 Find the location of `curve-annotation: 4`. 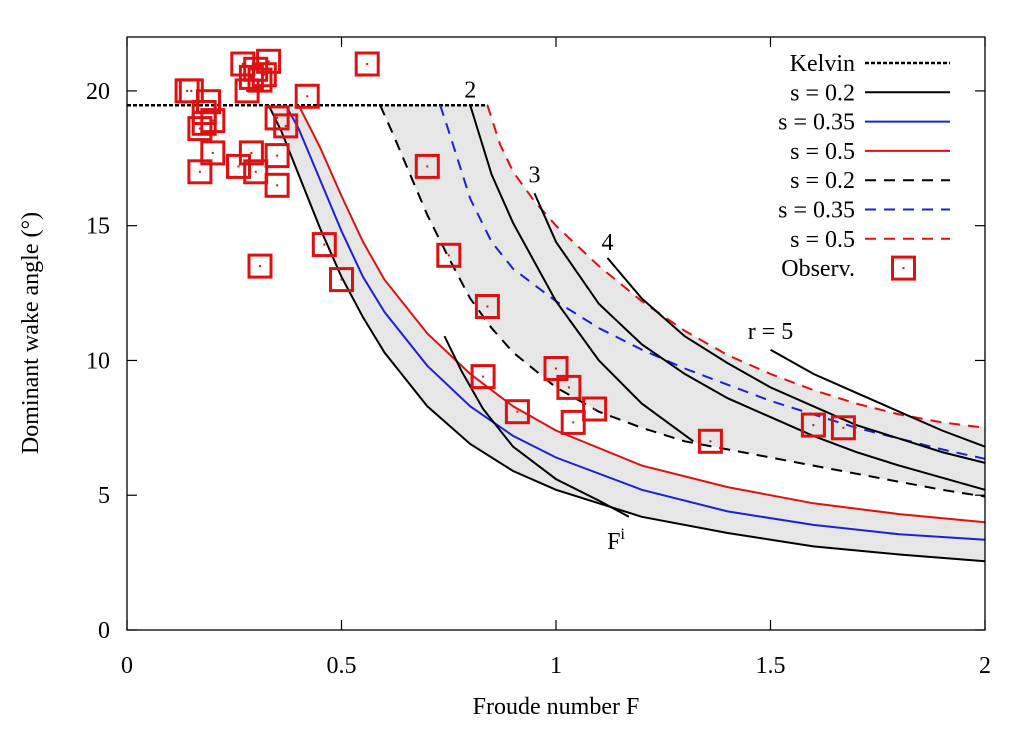

curve-annotation: 4 is located at coordinates (607, 243).